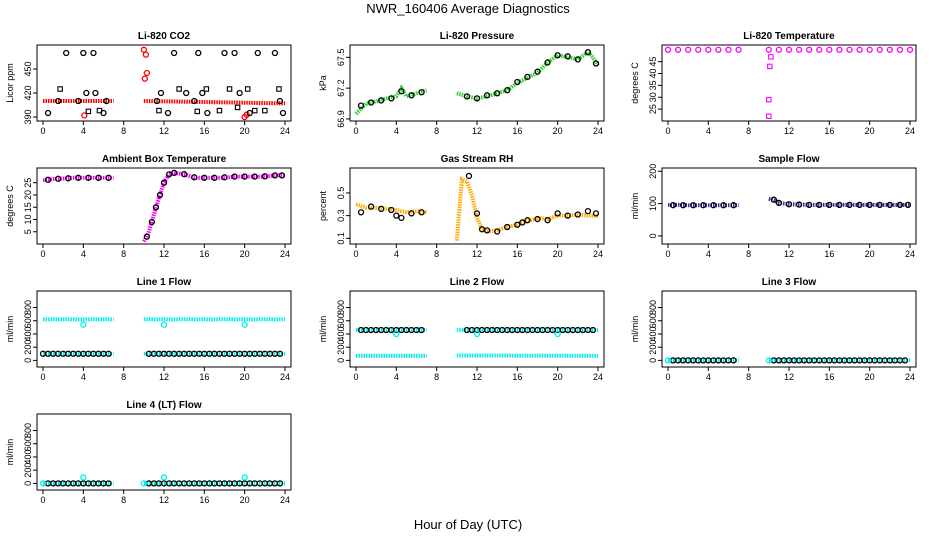  I want to click on y-tick-label: 0.3, so click(341, 215).